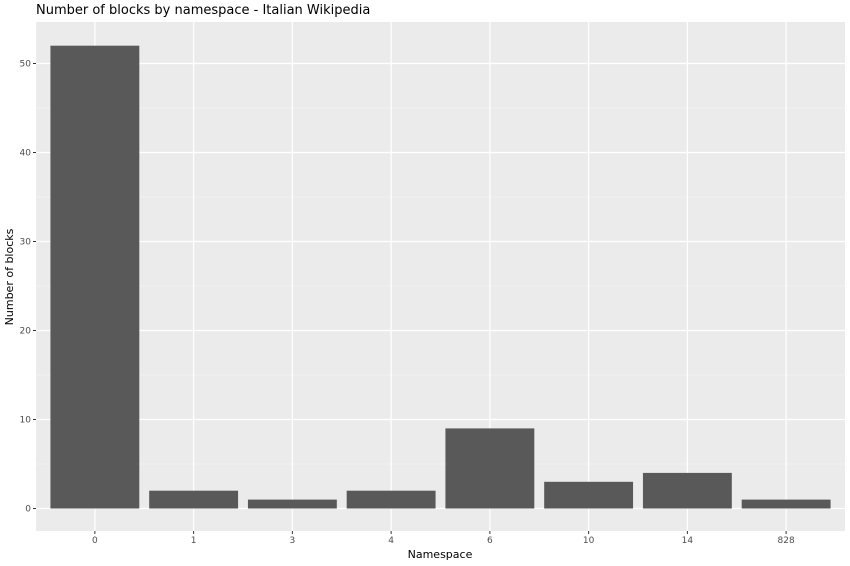 The height and width of the screenshot is (566, 850). Describe the element at coordinates (26, 243) in the screenshot. I see `y-tick-label: 30` at that location.